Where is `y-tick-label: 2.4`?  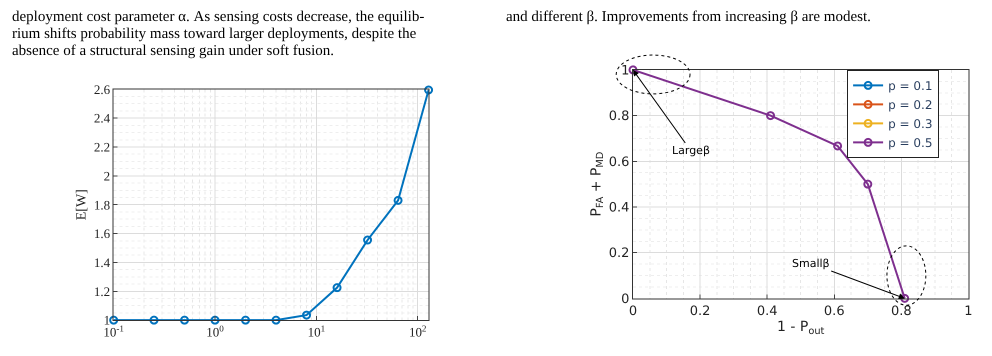 y-tick-label: 2.4 is located at coordinates (102, 118).